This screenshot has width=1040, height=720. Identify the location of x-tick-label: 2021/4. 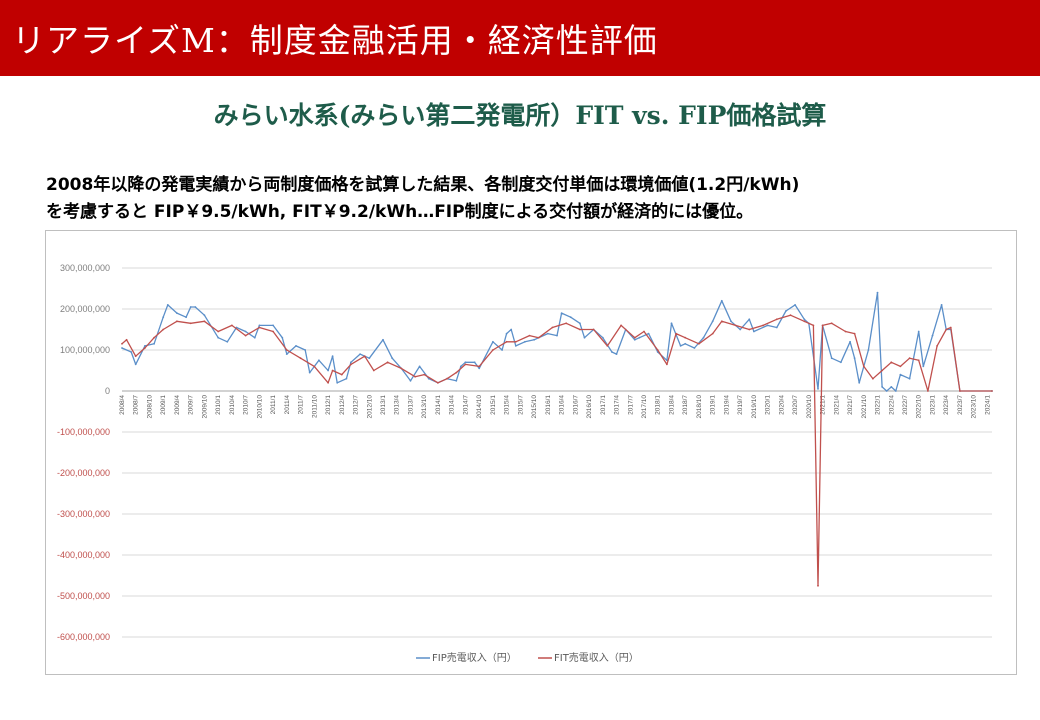
(836, 405).